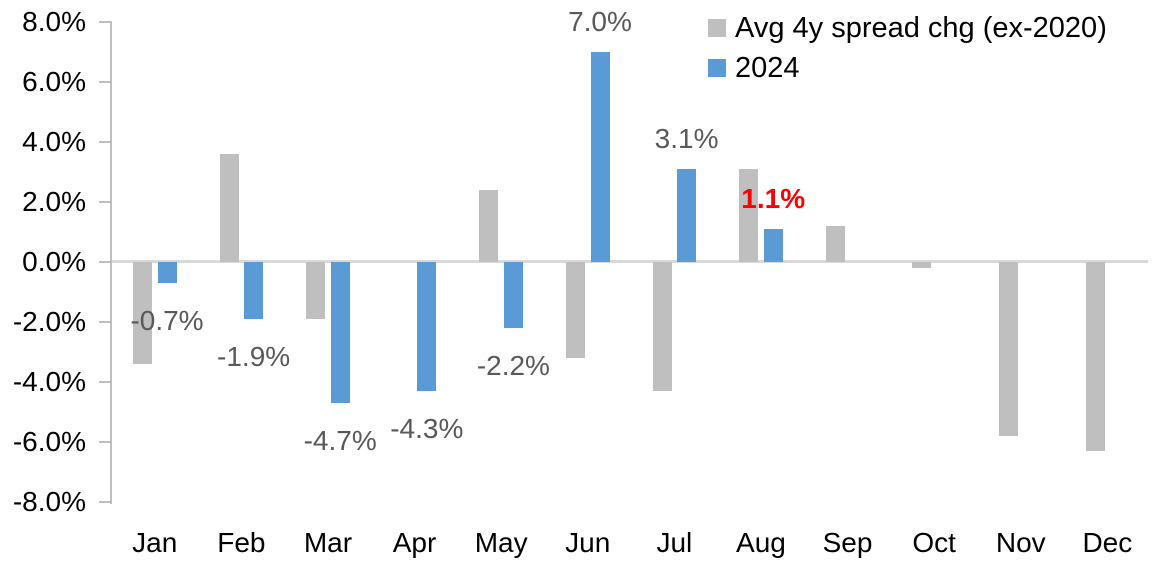 Image resolution: width=1152 pixels, height=570 pixels. I want to click on gray-bar-mar, so click(316, 290).